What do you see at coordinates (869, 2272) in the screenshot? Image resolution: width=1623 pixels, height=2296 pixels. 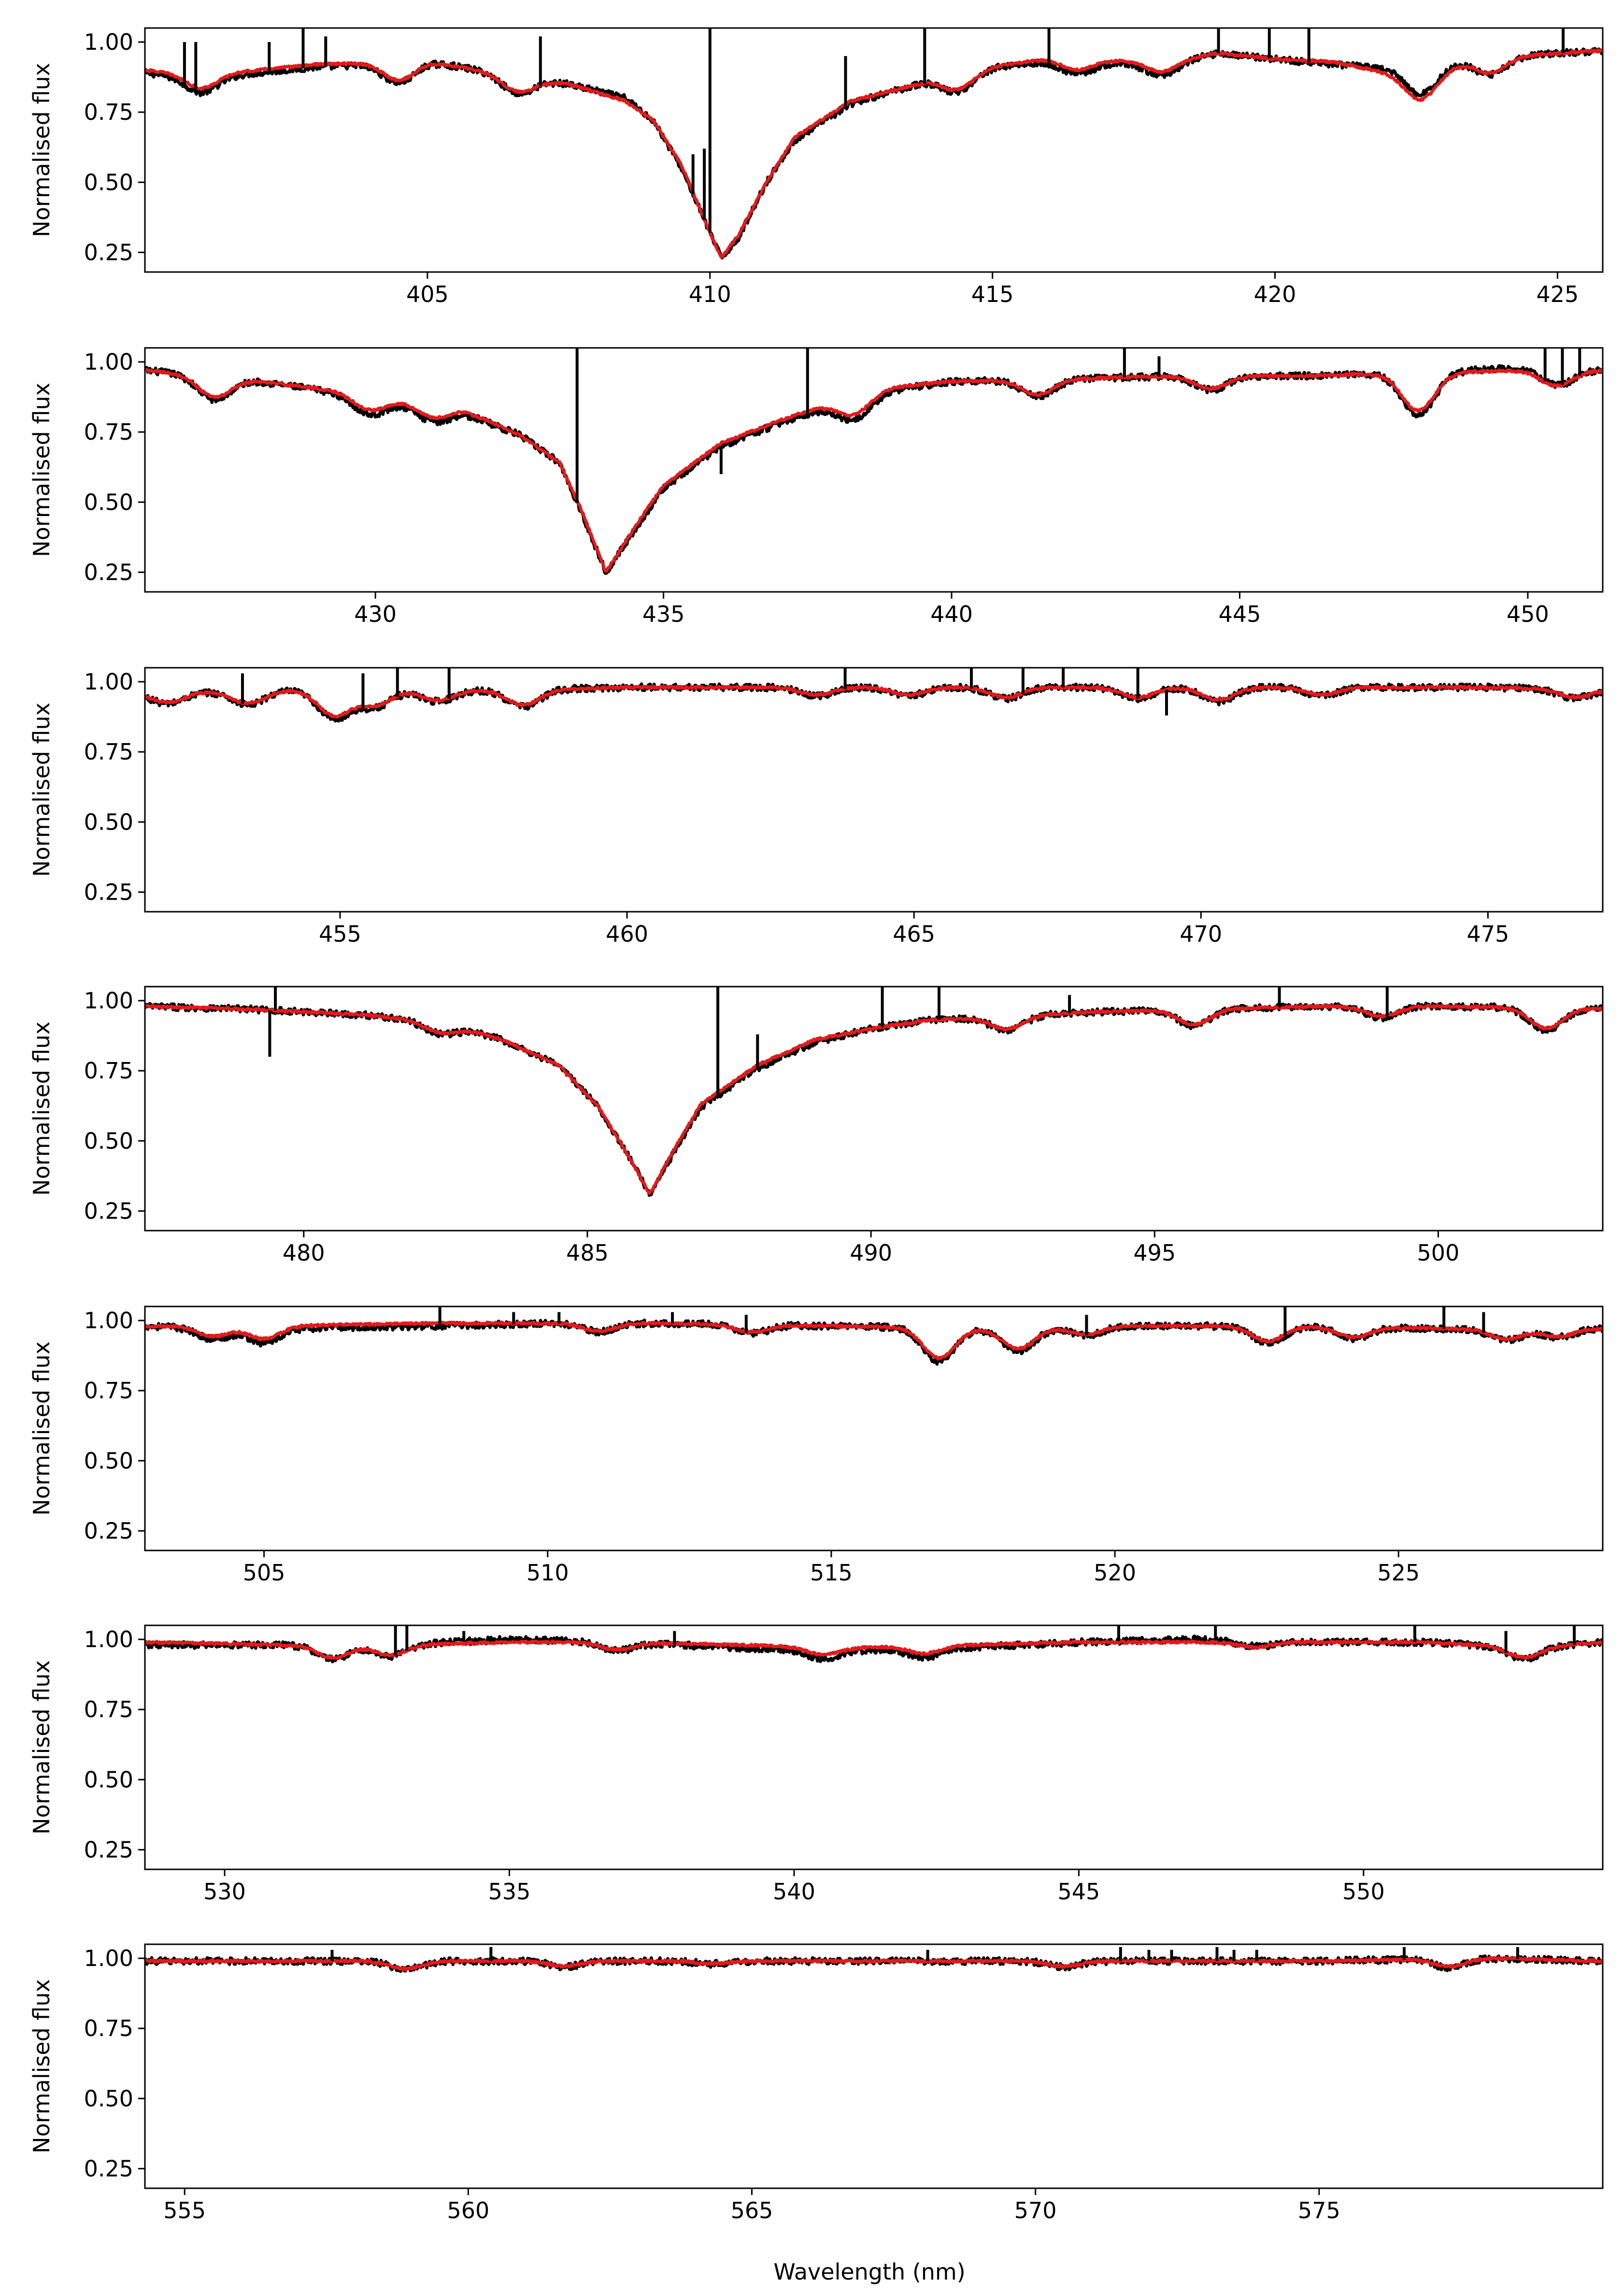 I see `x-axis-label: Wavelength (nm)` at bounding box center [869, 2272].